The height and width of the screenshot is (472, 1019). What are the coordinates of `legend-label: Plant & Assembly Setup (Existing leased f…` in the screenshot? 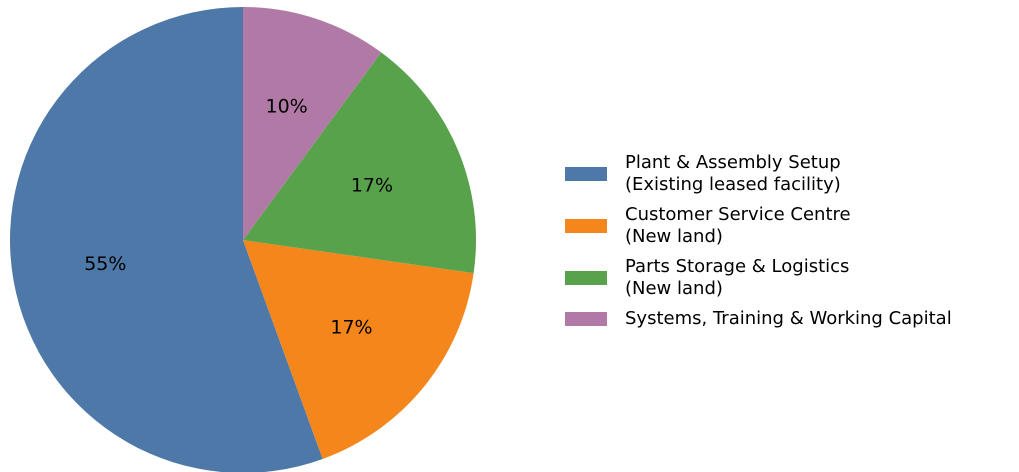 It's located at (733, 173).